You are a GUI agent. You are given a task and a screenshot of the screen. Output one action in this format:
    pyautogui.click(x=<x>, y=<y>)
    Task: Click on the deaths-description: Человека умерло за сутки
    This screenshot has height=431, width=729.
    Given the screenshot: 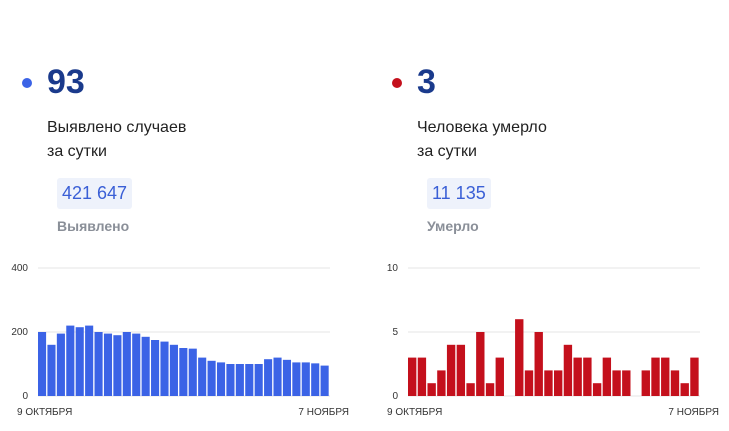 What is the action you would take?
    pyautogui.click(x=532, y=140)
    